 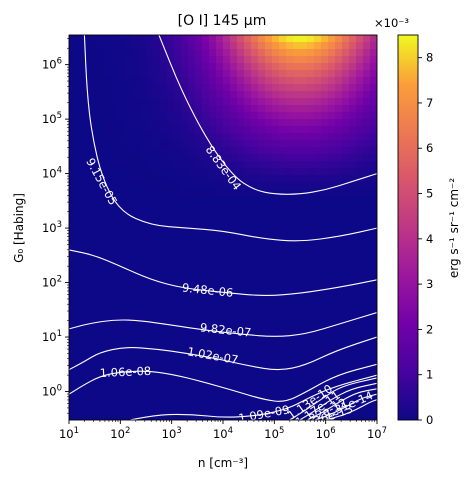 I want to click on y-tick-label: 106, so click(x=52, y=64).